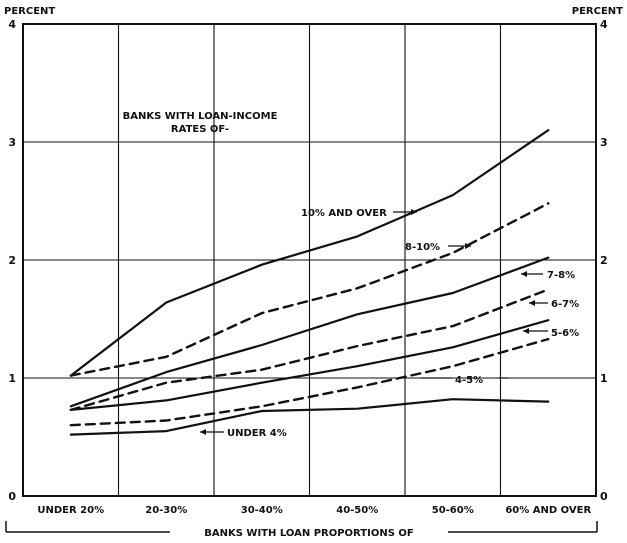 The width and height of the screenshot is (627, 543). Describe the element at coordinates (12, 496) in the screenshot. I see `y-tick-label-left: 0` at that location.